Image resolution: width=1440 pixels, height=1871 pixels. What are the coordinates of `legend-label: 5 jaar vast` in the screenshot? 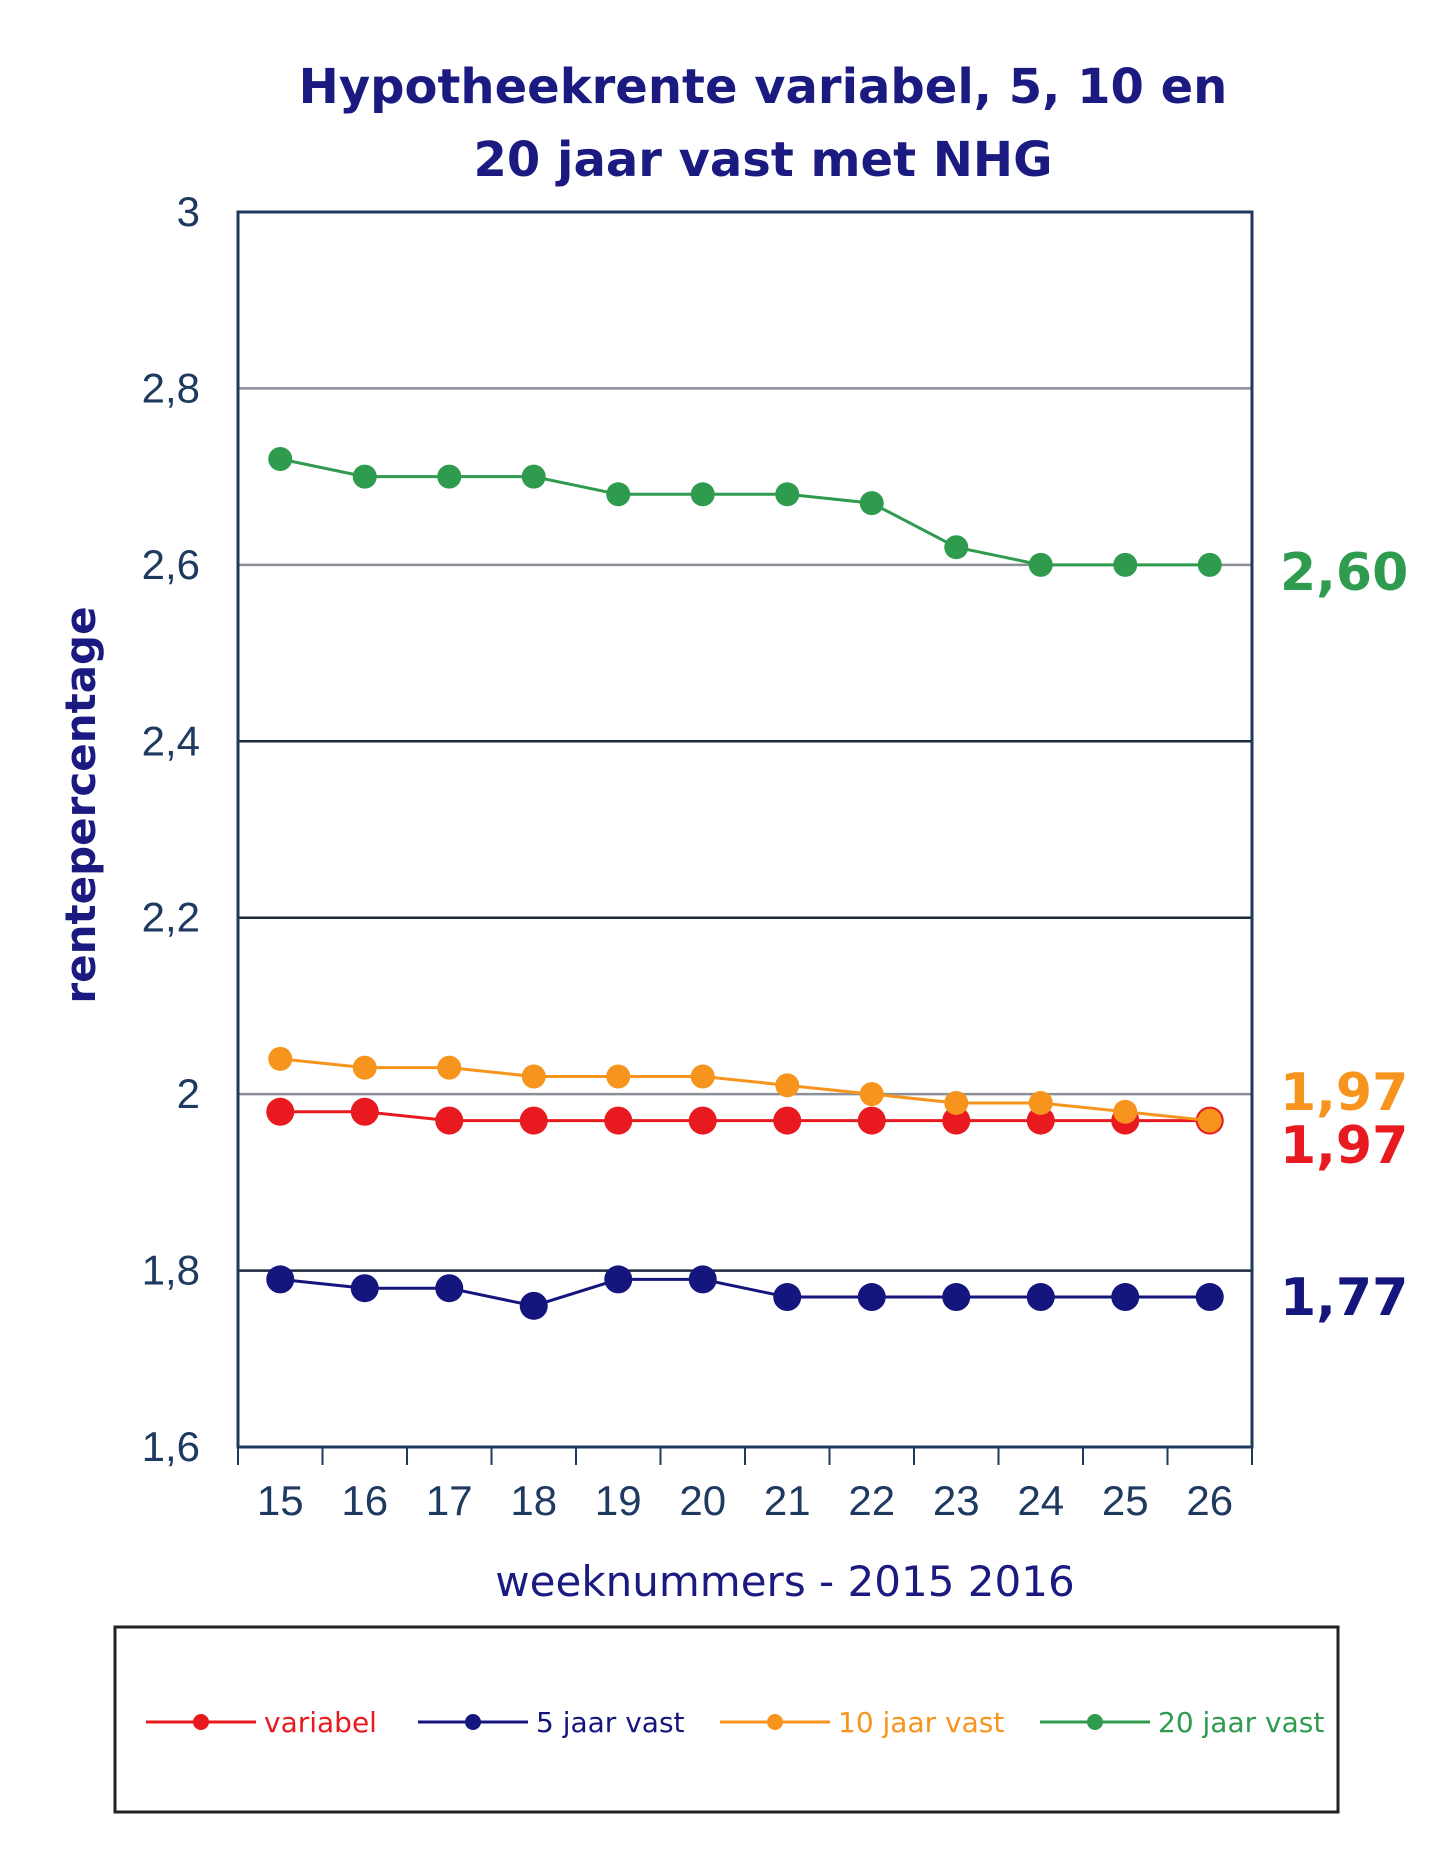 It's located at (610, 1722).